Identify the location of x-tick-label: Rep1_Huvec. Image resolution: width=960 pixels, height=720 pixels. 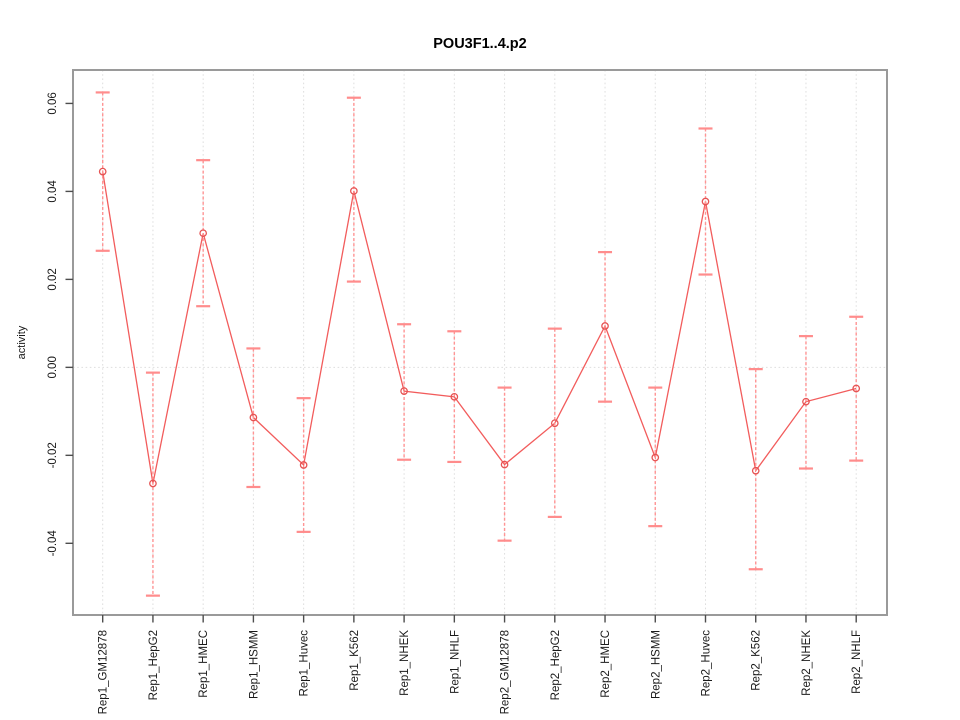
(305, 663).